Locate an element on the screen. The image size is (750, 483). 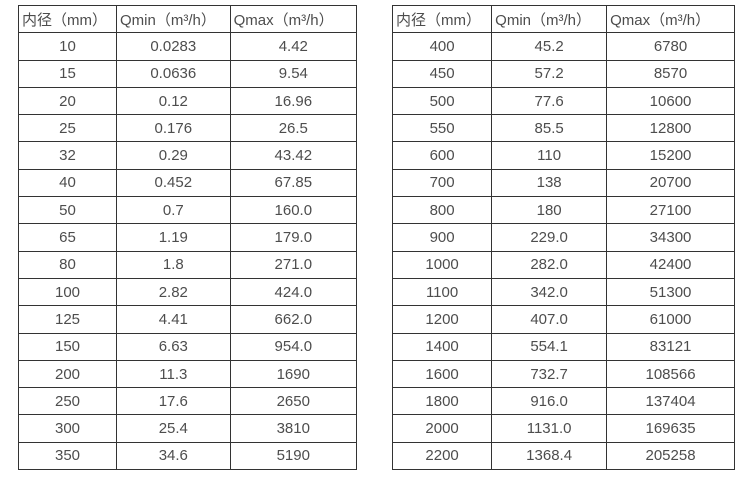
cell-qmax: 61000 is located at coordinates (670, 319).